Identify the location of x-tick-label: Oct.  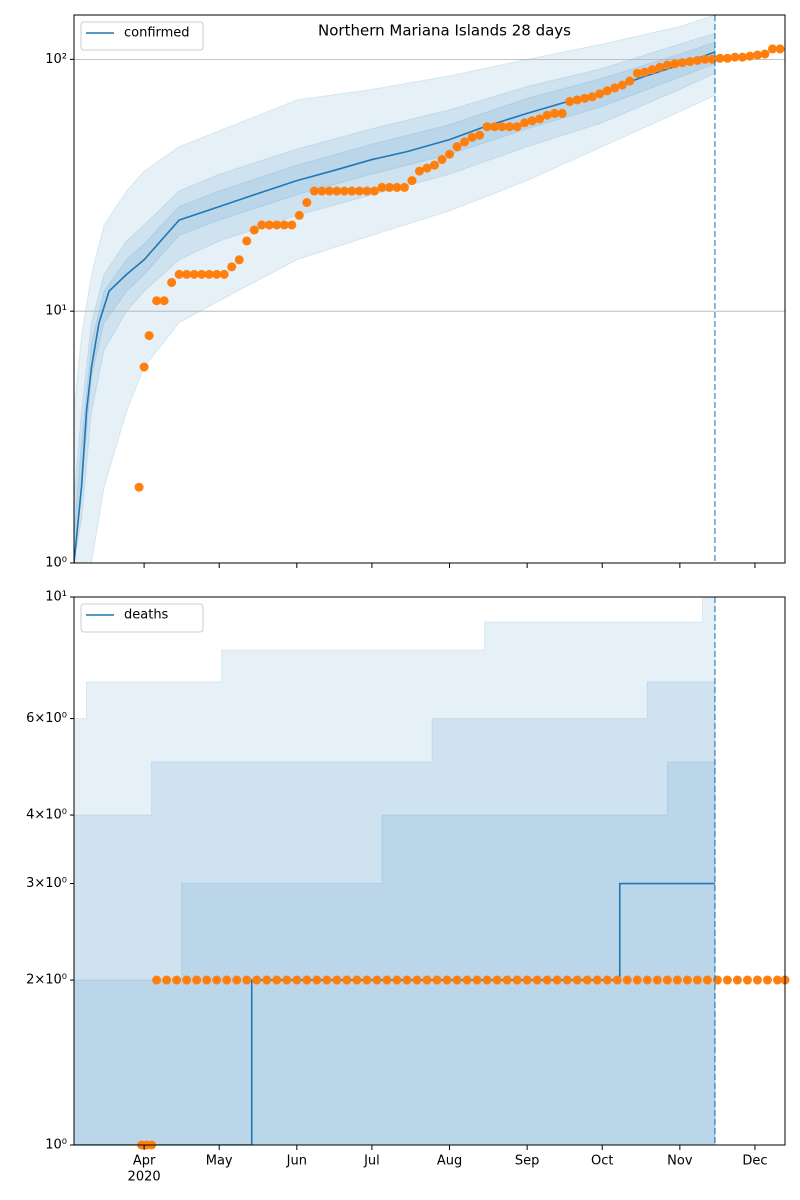
(602, 1161).